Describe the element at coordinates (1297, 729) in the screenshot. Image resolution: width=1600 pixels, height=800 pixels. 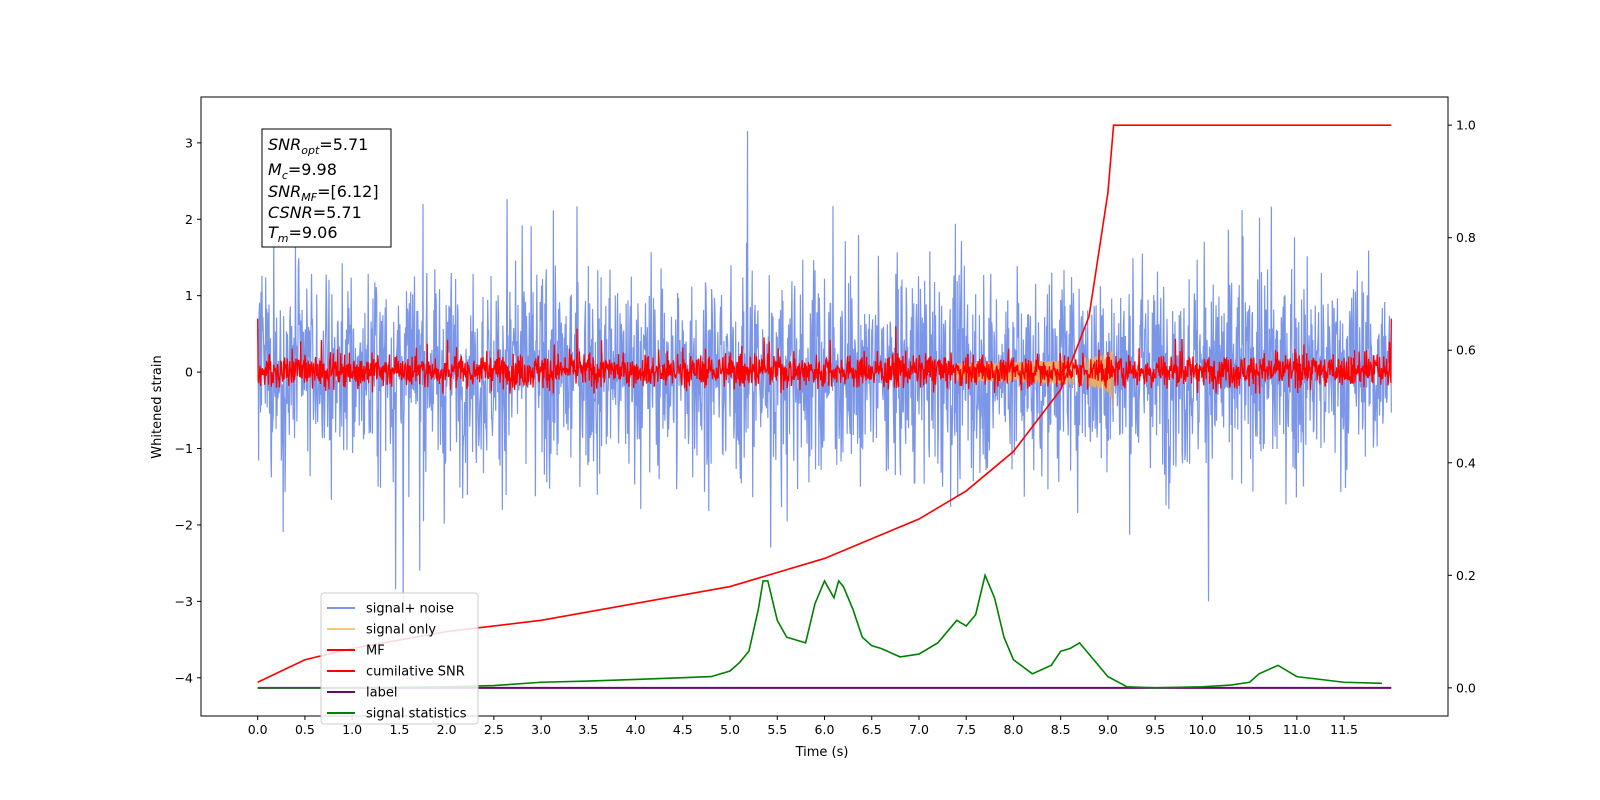
I see `x-tick-label: 11.0` at that location.